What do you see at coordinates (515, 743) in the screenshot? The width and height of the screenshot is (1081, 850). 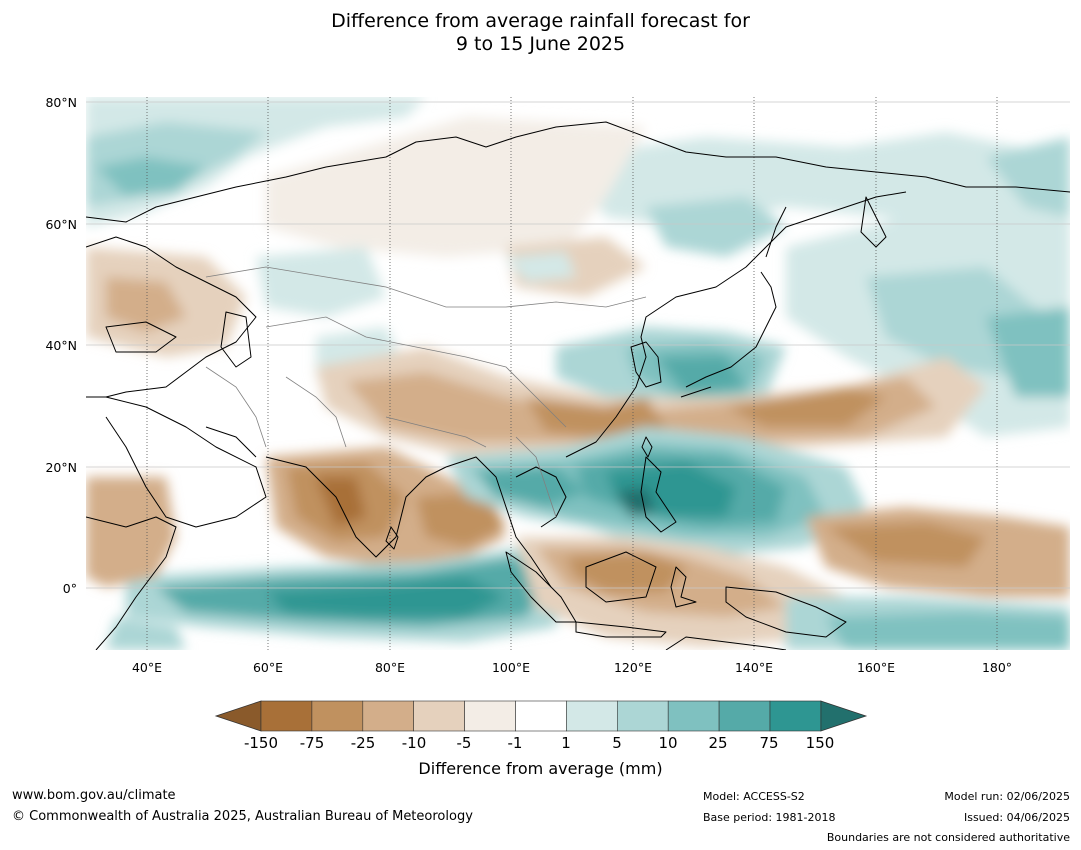 I see `colorbar-tick: -1` at bounding box center [515, 743].